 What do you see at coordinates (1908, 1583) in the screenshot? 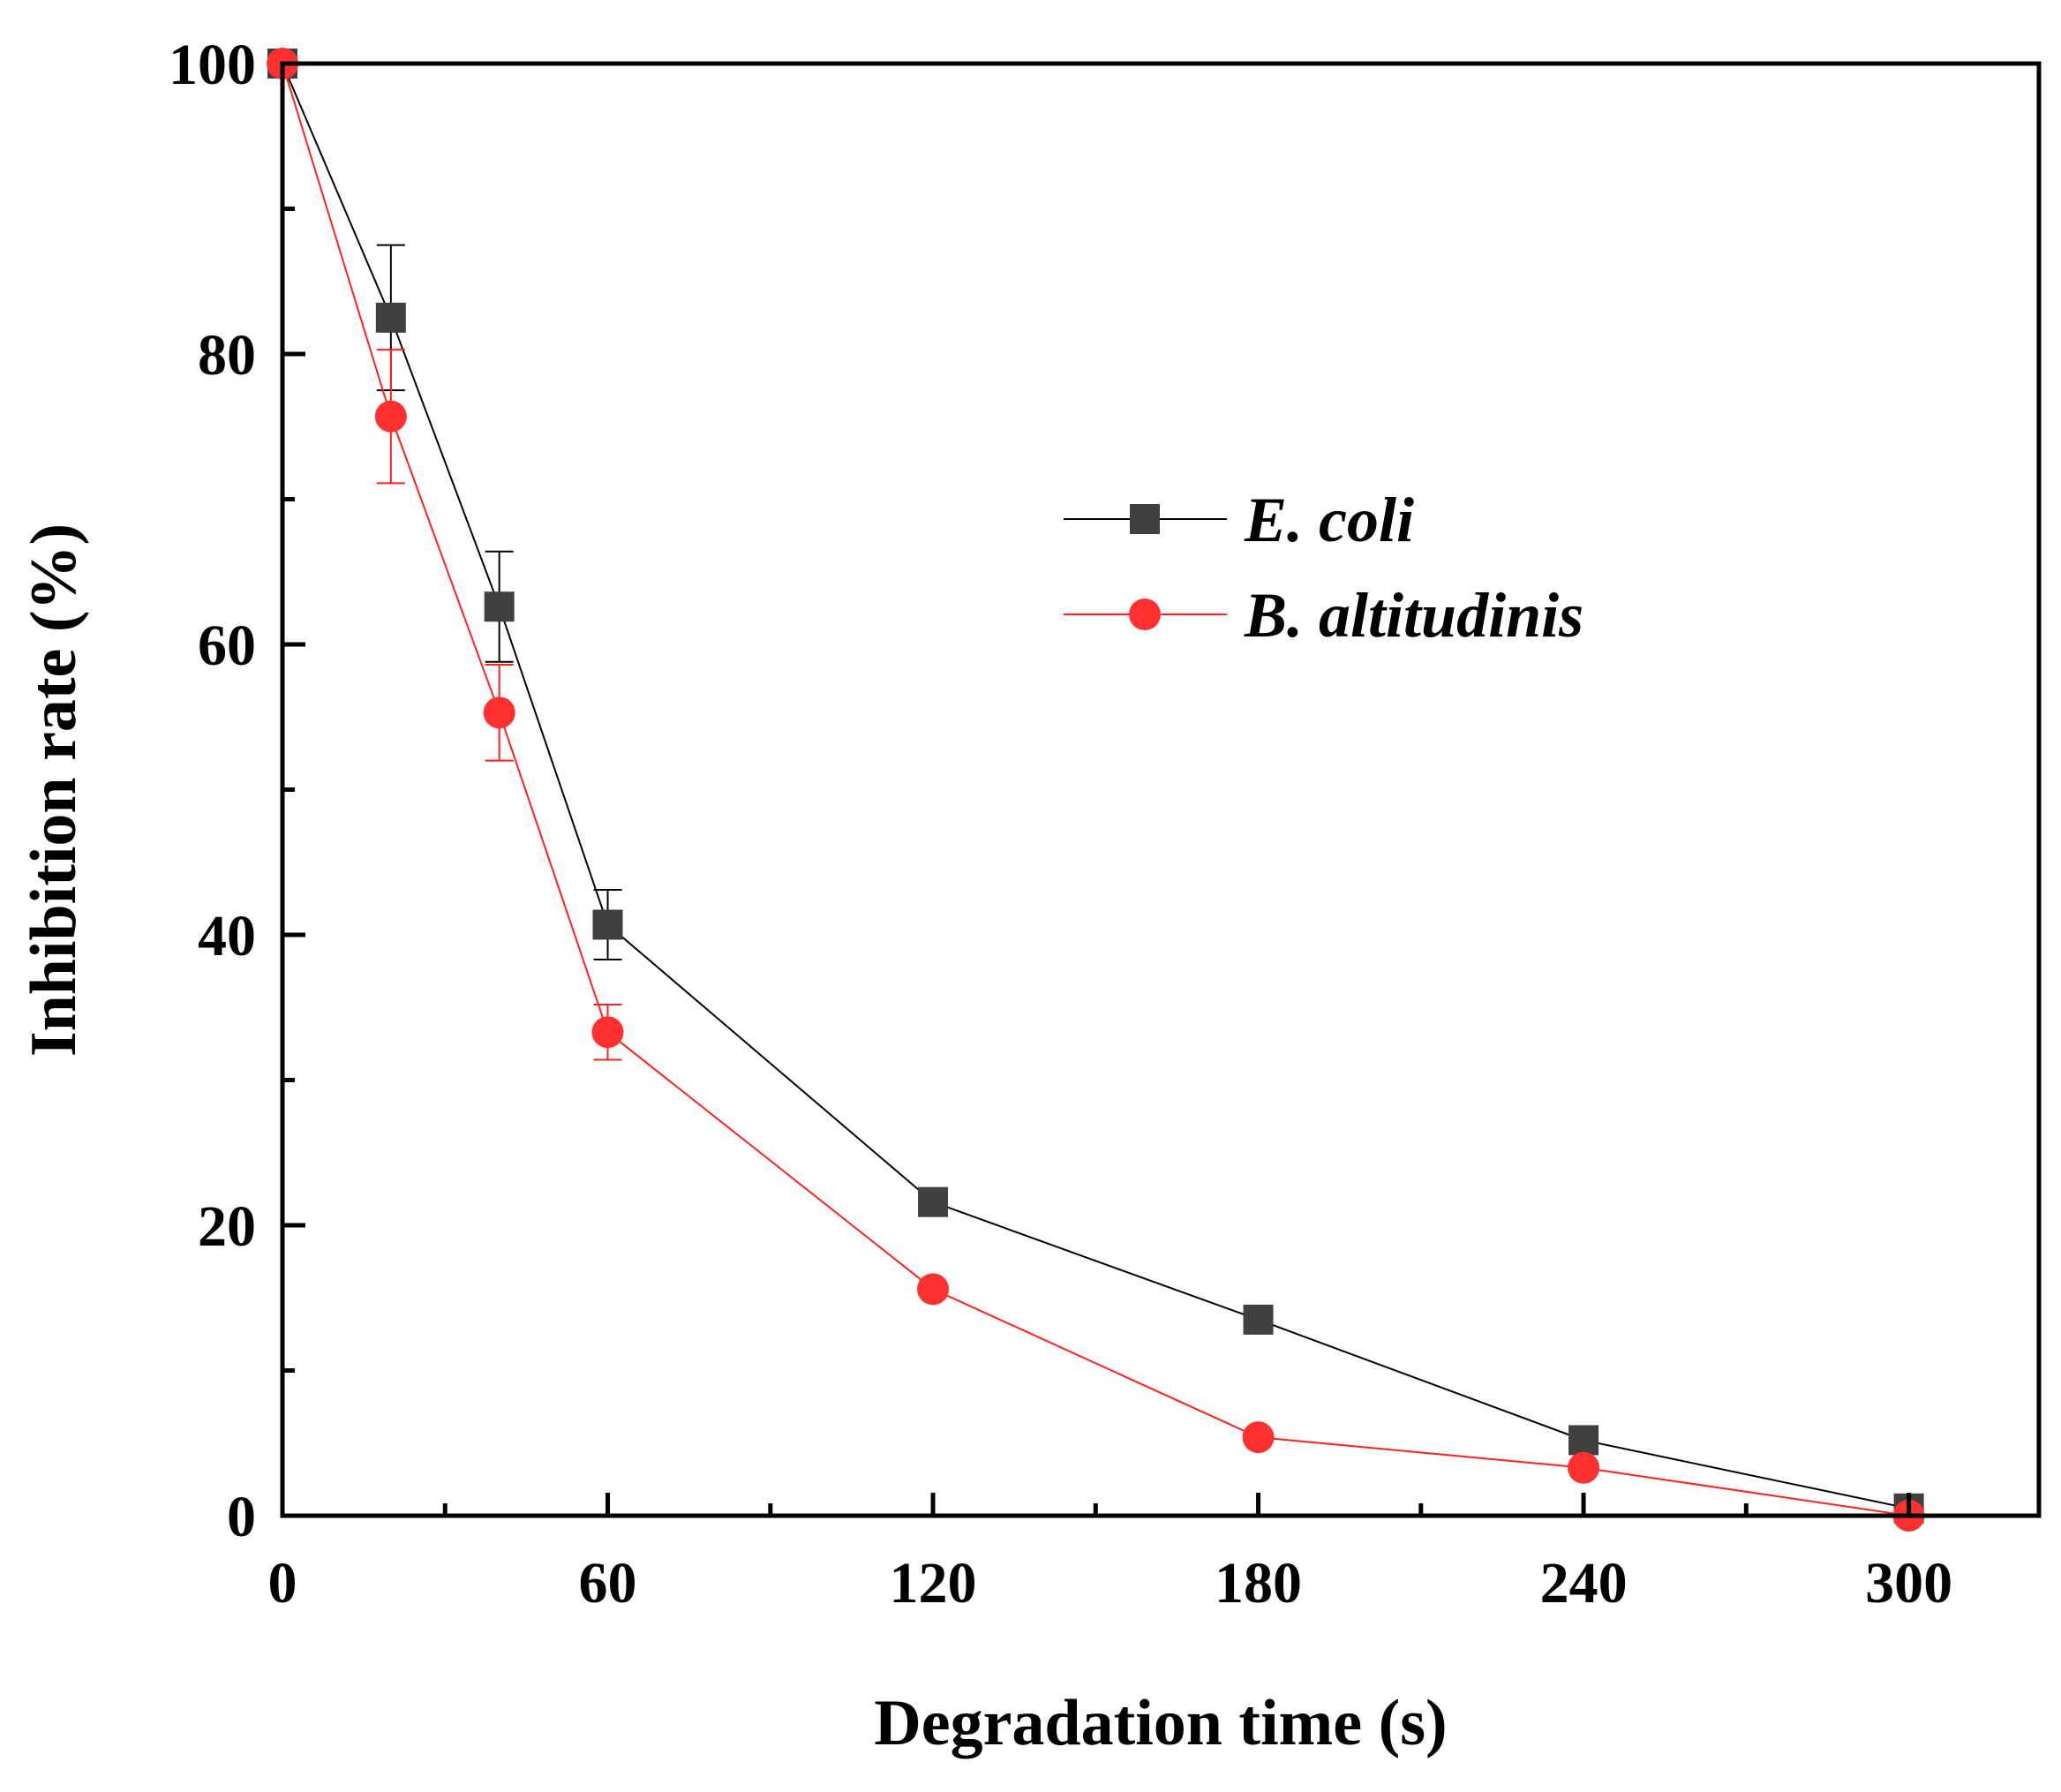
I see `x-tick-label: 300` at bounding box center [1908, 1583].